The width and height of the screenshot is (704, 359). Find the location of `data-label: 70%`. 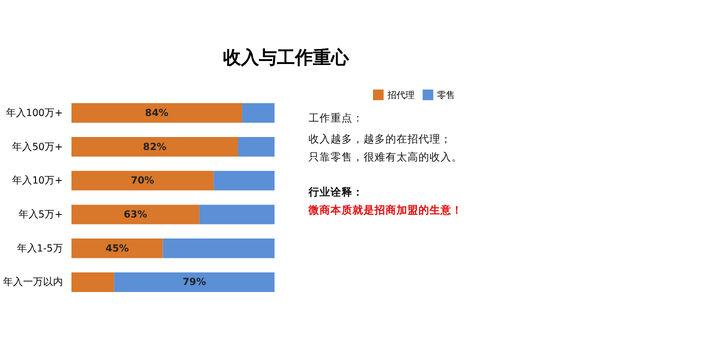

data-label: 70% is located at coordinates (142, 181).